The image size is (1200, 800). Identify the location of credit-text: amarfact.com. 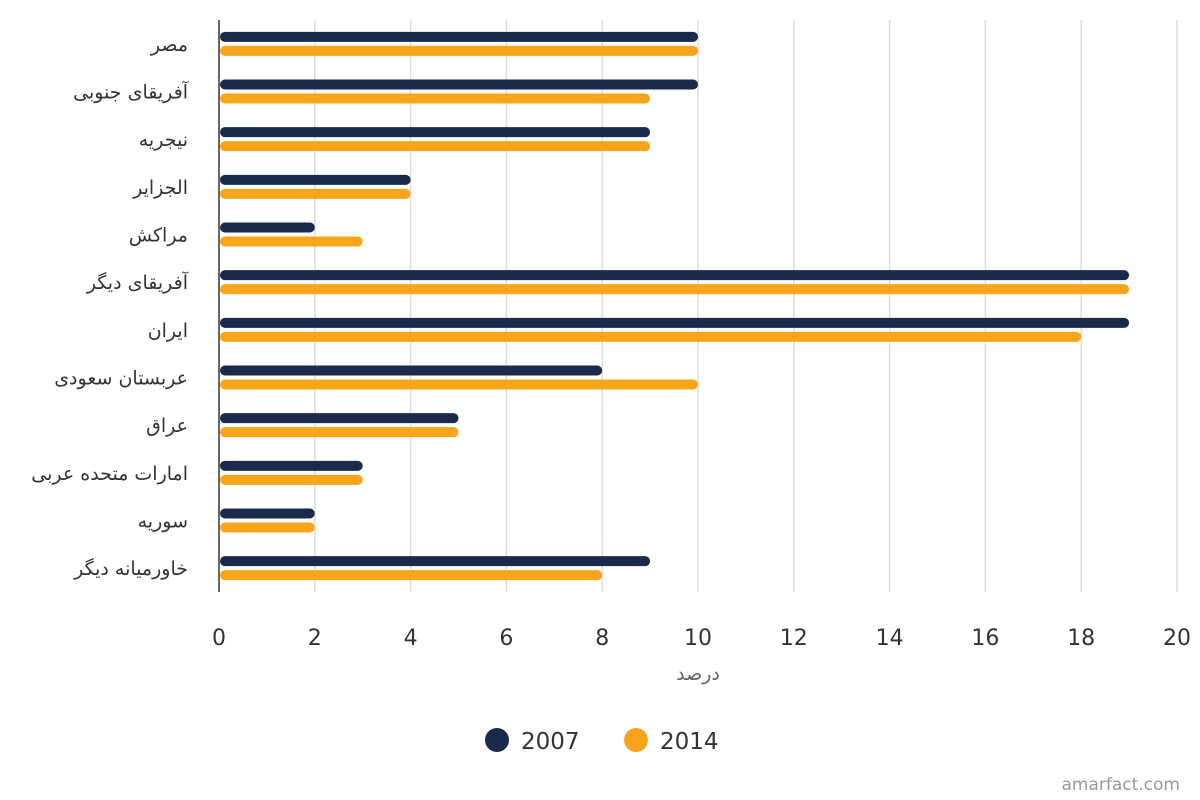
(1120, 785).